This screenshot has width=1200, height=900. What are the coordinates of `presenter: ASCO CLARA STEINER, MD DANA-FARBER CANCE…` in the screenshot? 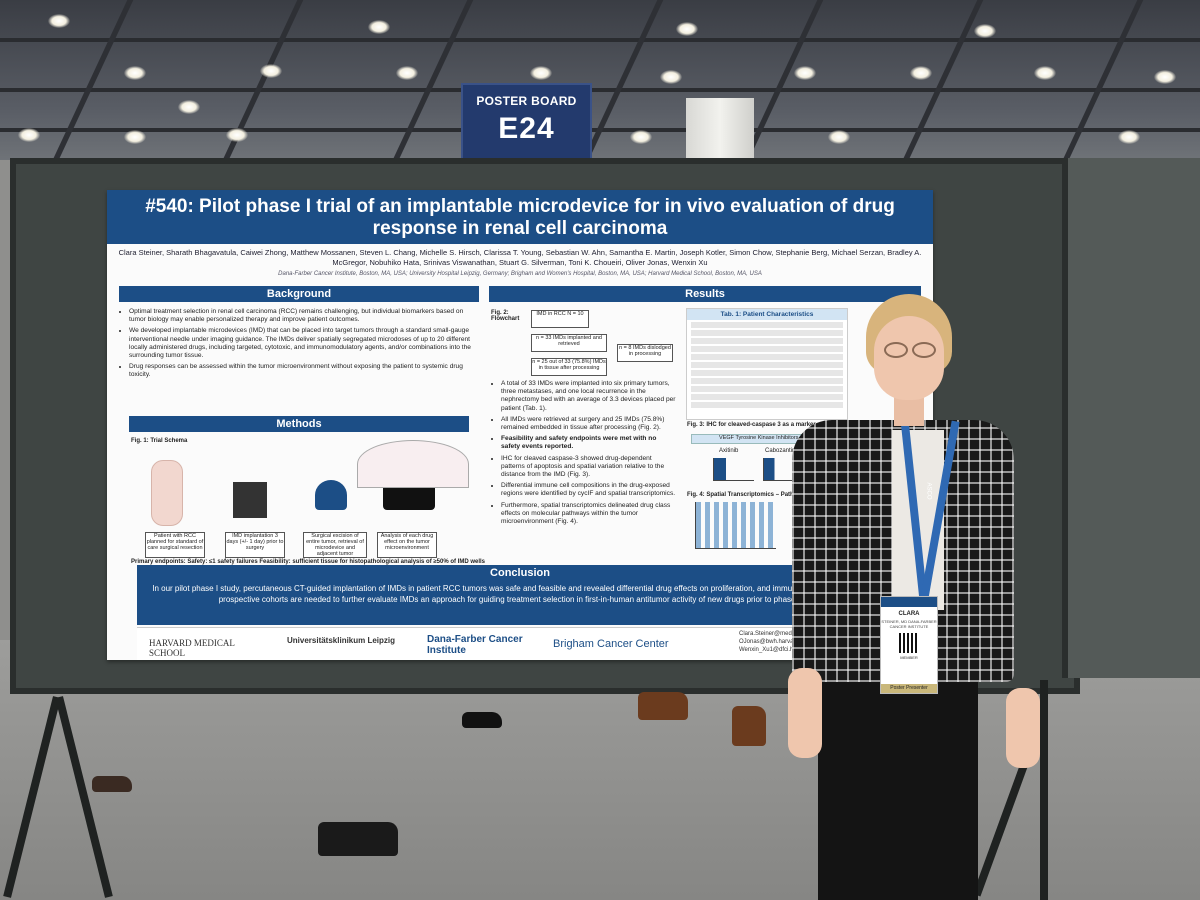 It's located at (918, 594).